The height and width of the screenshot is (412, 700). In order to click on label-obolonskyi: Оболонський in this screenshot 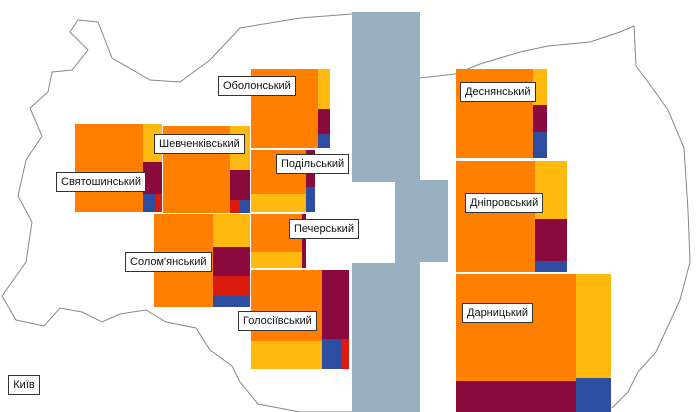, I will do `click(257, 86)`.